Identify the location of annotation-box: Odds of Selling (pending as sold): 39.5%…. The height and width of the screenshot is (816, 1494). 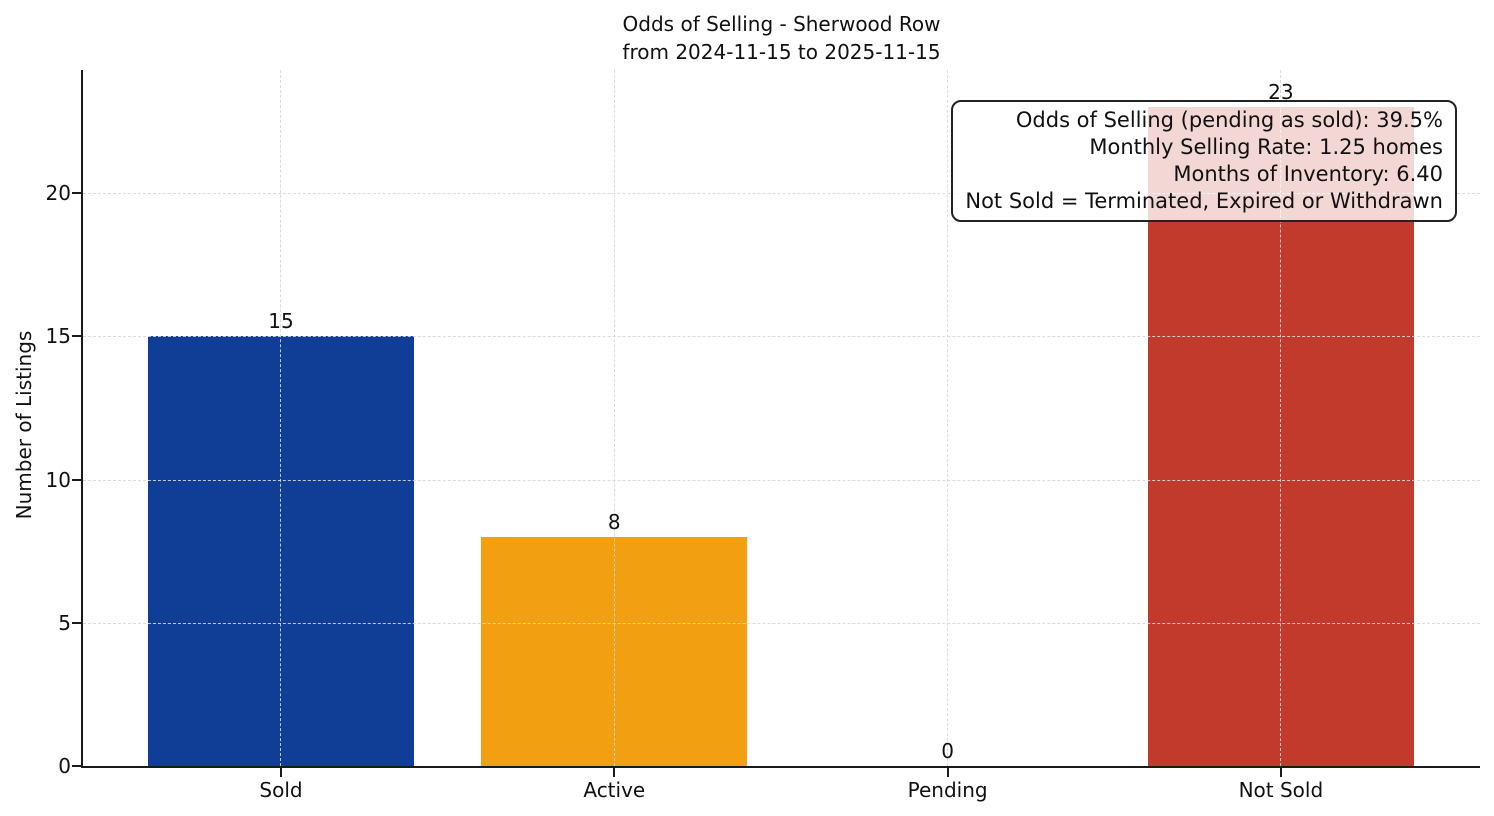
(1204, 161).